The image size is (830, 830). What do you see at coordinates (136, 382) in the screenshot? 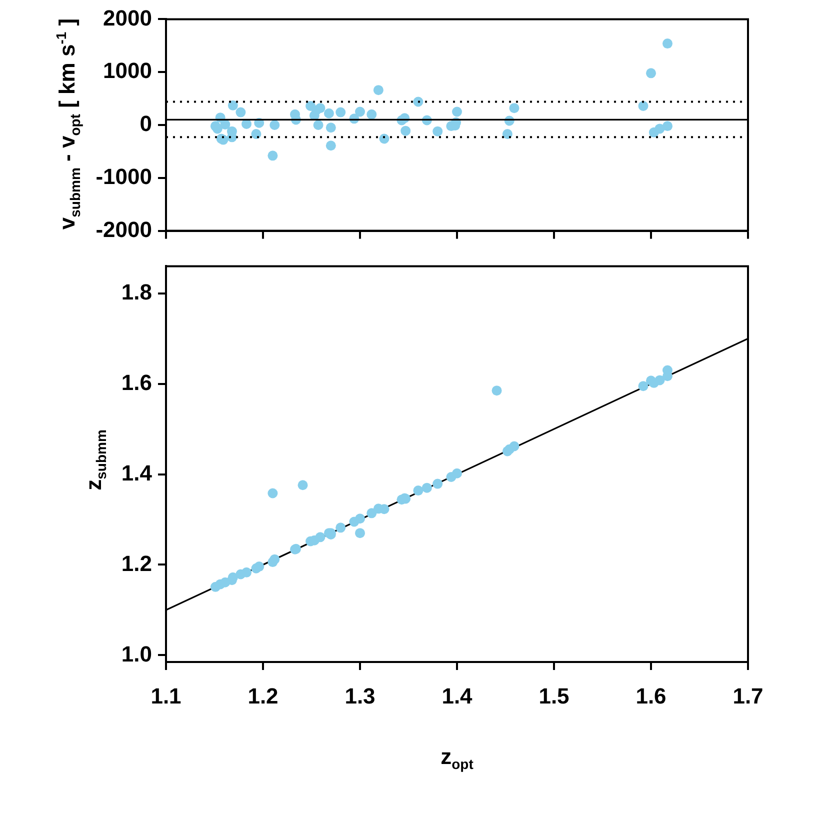
I see `y-tick-label: 1.6` at bounding box center [136, 382].